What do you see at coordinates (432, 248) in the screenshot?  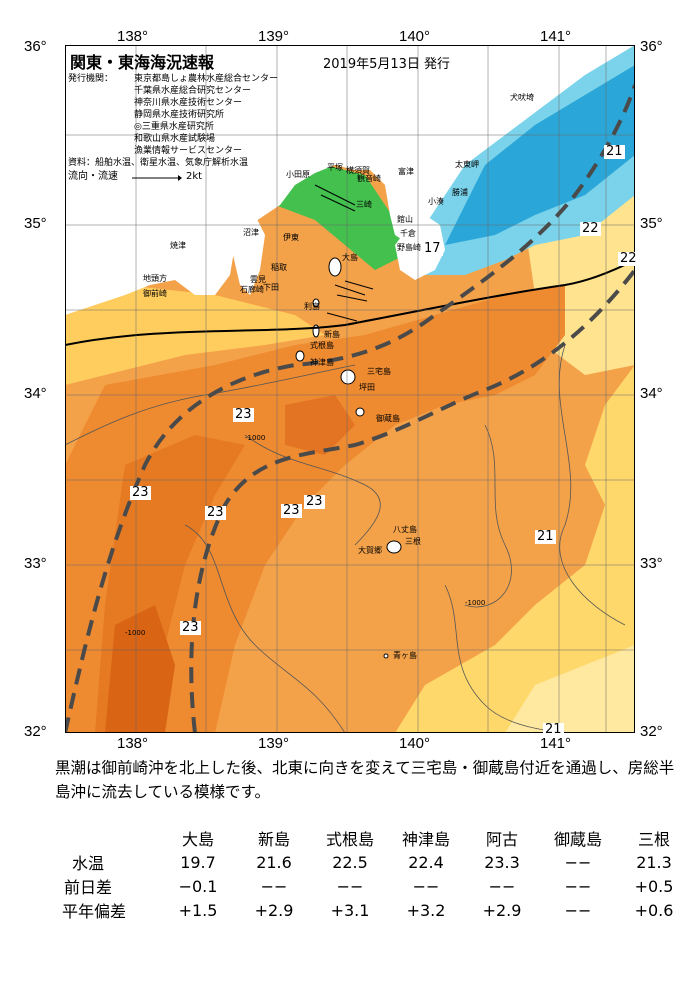 I see `isotherm-label-17: 17` at bounding box center [432, 248].